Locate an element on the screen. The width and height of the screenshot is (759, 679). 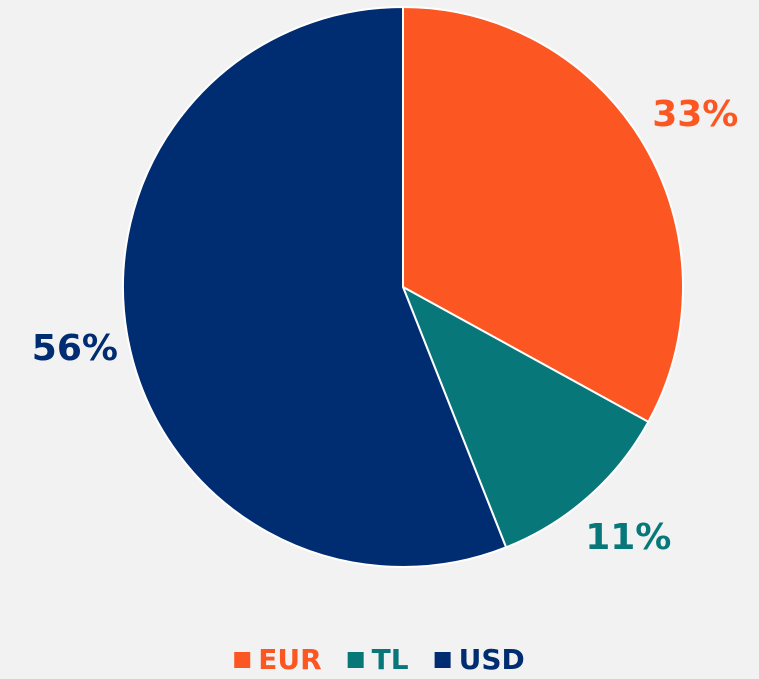
data-label: 11% is located at coordinates (628, 537).